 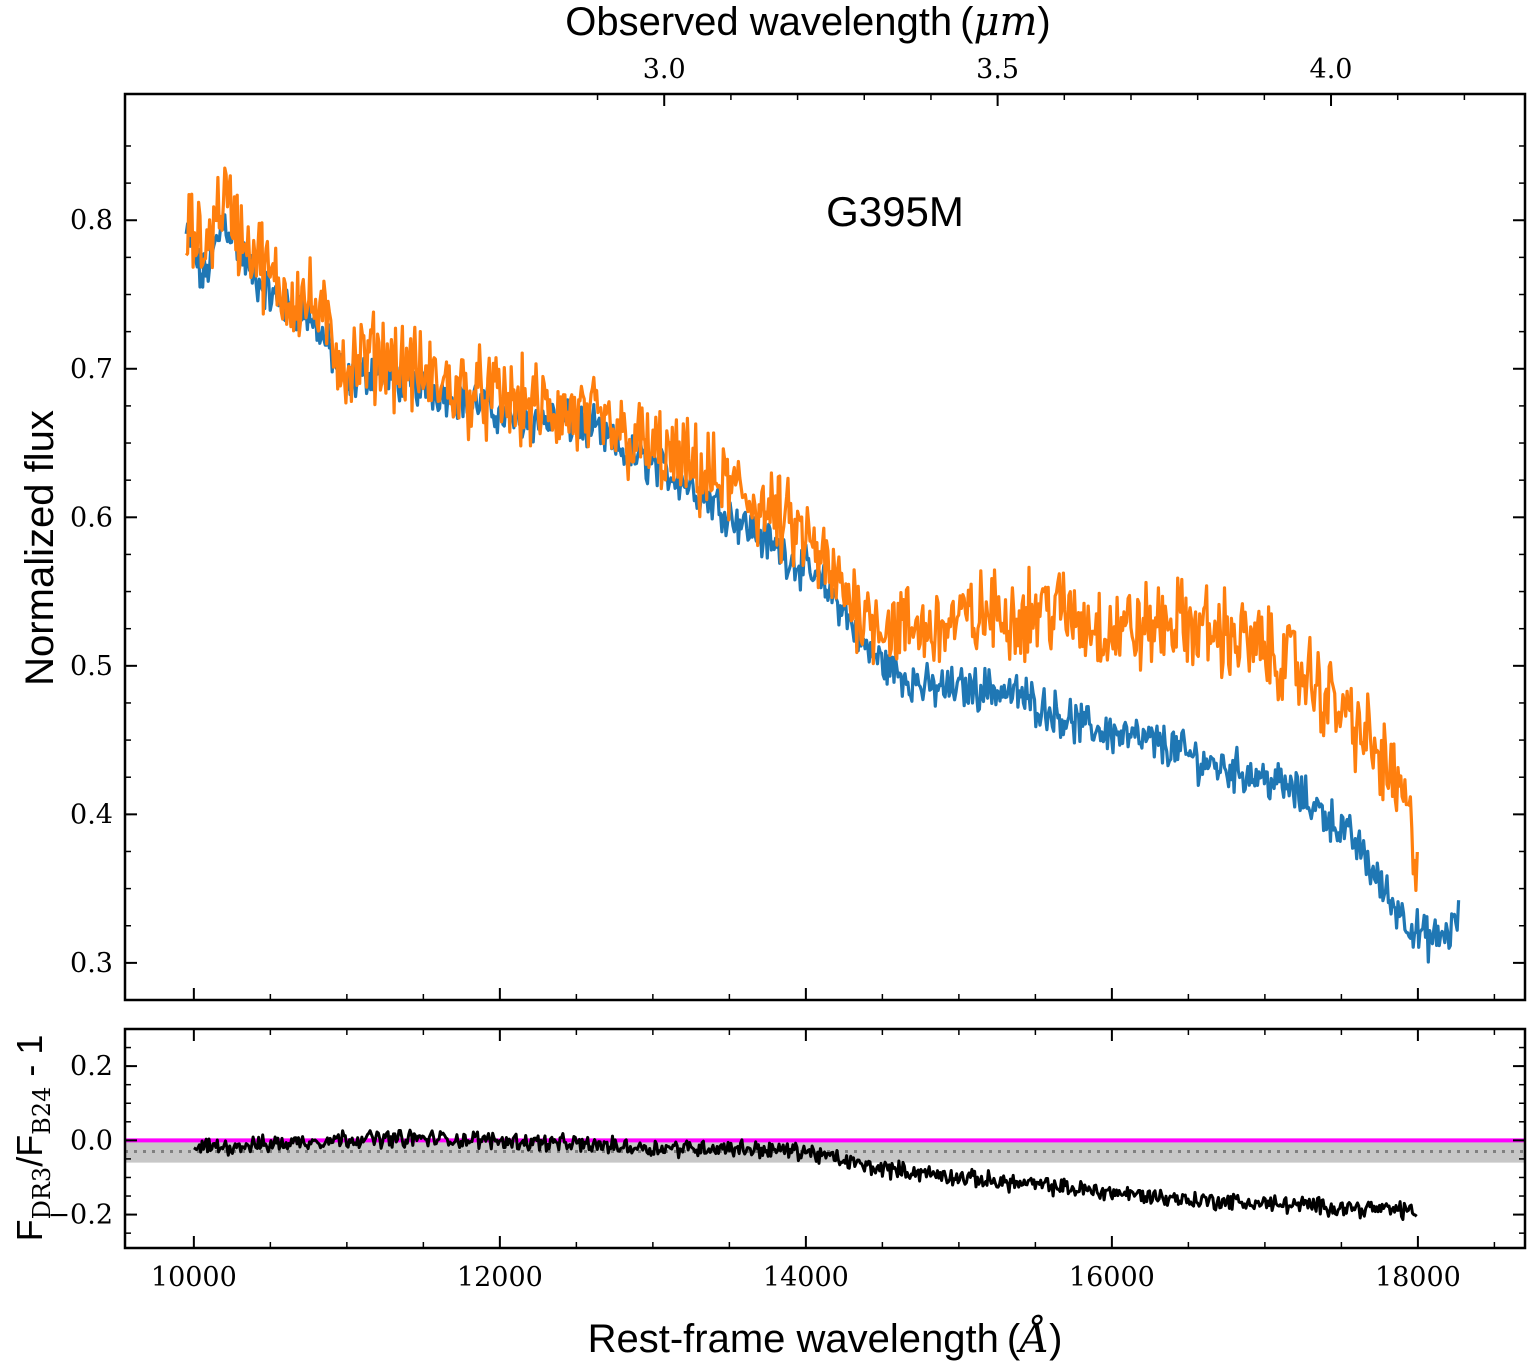 What do you see at coordinates (1418, 1277) in the screenshot?
I see `residual-x-tick-label: 18000` at bounding box center [1418, 1277].